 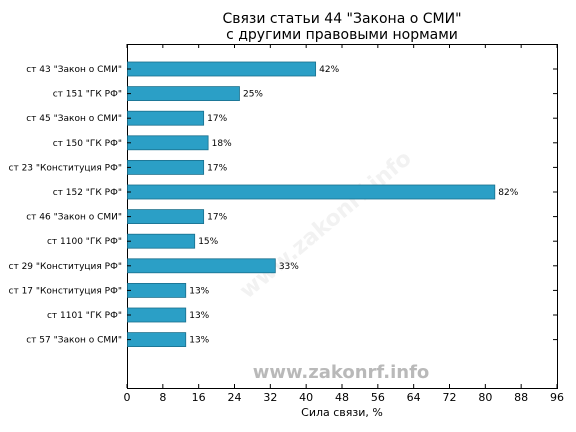 What do you see at coordinates (270, 397) in the screenshot?
I see `x-tick-label: 32` at bounding box center [270, 397].